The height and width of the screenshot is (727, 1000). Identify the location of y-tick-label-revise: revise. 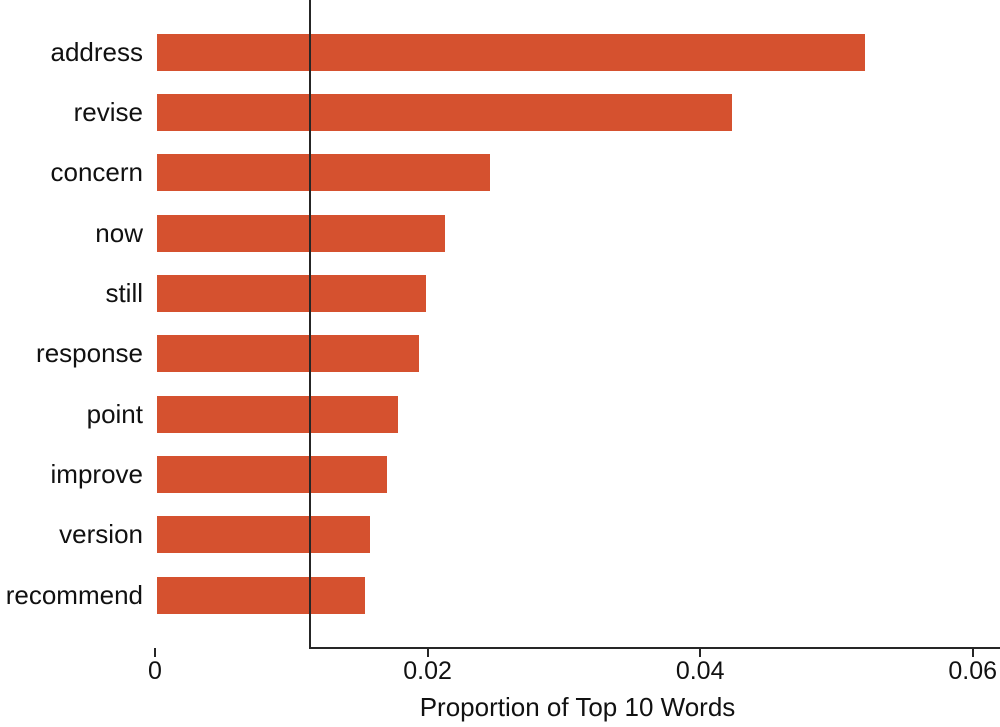
(108, 111).